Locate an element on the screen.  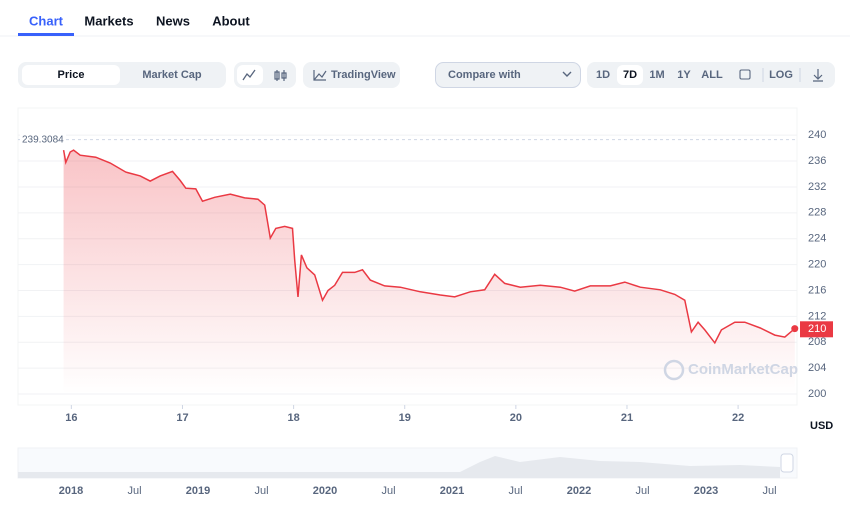
y-tick-label: 200 is located at coordinates (817, 394).